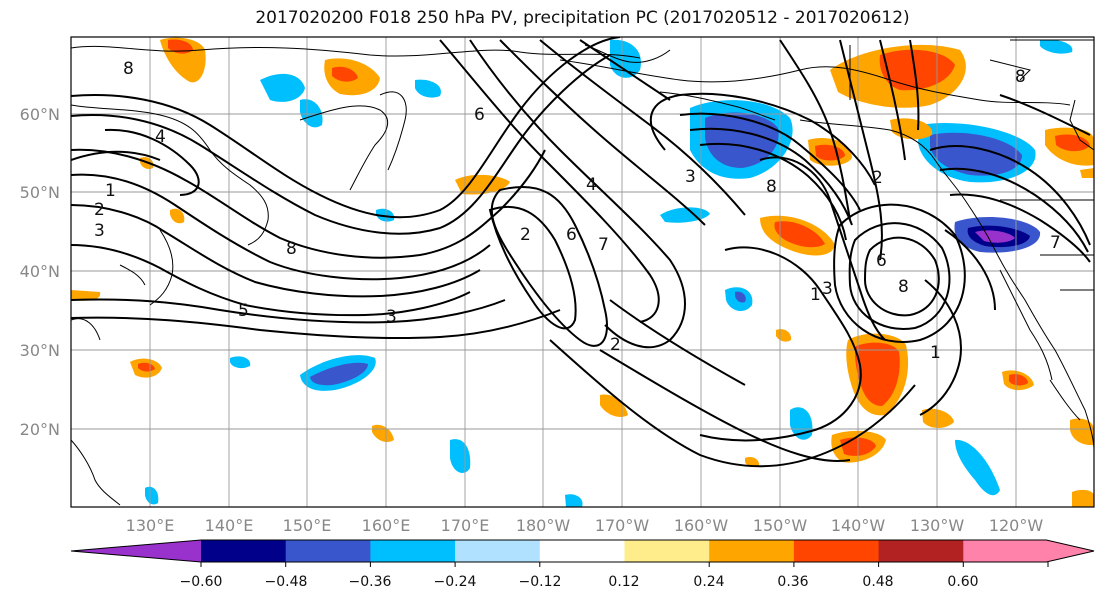 This screenshot has width=1105, height=601. What do you see at coordinates (877, 582) in the screenshot?
I see `colorbar-tick-label: 0.48` at bounding box center [877, 582].